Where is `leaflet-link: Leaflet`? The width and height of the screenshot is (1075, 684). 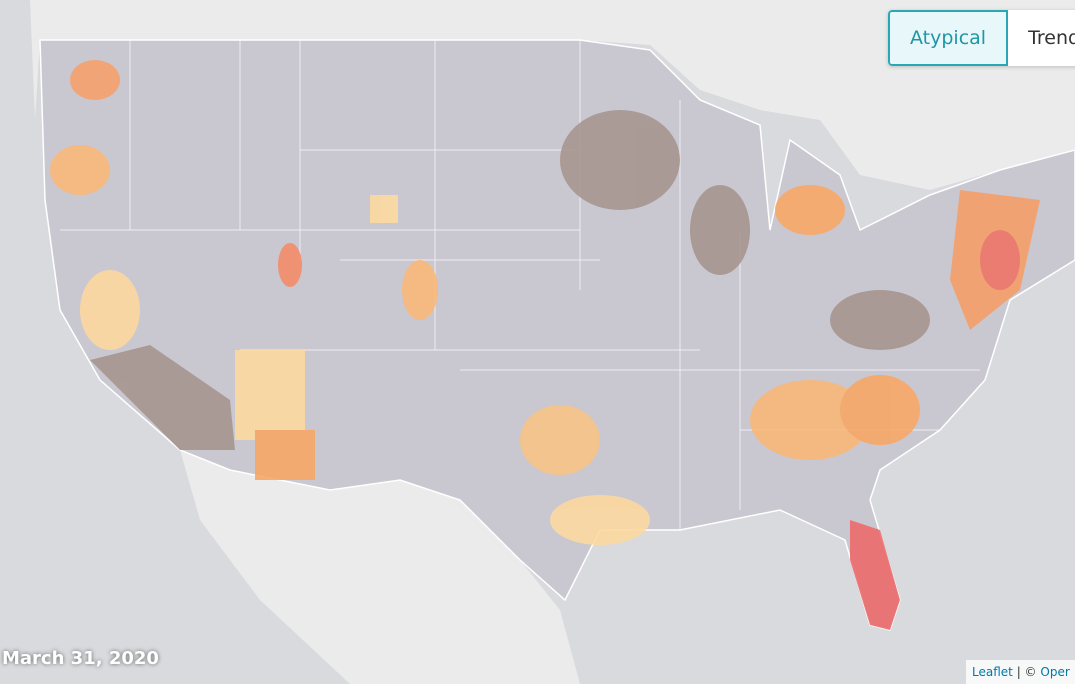 leaflet-link: Leaflet is located at coordinates (992, 672).